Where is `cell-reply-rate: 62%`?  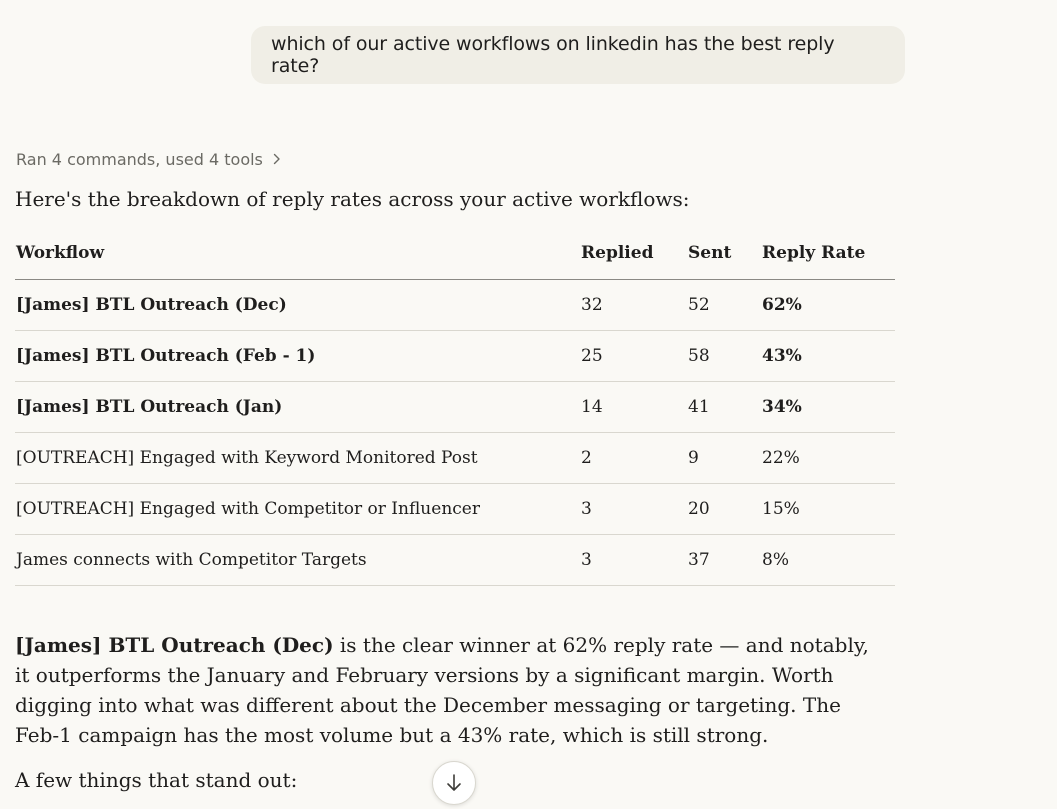 cell-reply-rate: 62% is located at coordinates (828, 305).